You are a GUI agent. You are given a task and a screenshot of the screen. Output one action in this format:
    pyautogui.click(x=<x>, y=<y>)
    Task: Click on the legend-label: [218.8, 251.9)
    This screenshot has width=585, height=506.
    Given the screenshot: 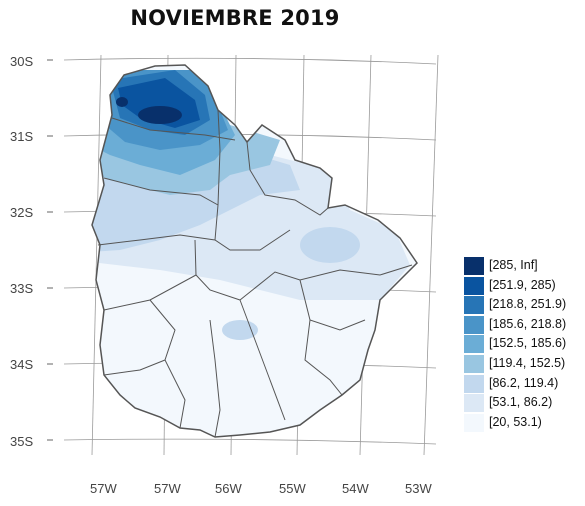 What is the action you would take?
    pyautogui.click(x=528, y=304)
    